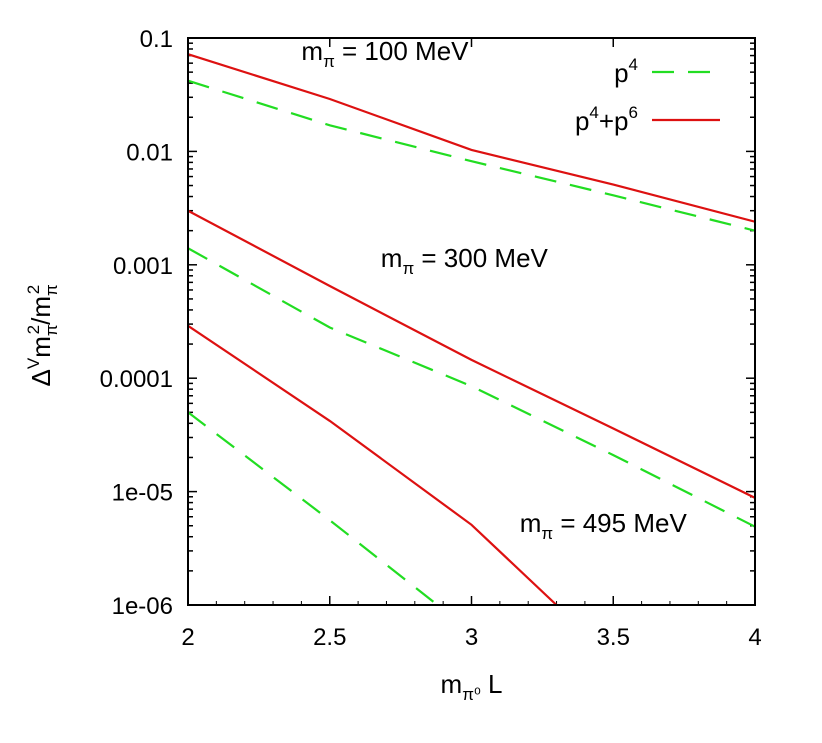 The height and width of the screenshot is (743, 822). Describe the element at coordinates (42, 335) in the screenshot. I see `y-axis-label: ΔVmπ2/mπ2` at that location.